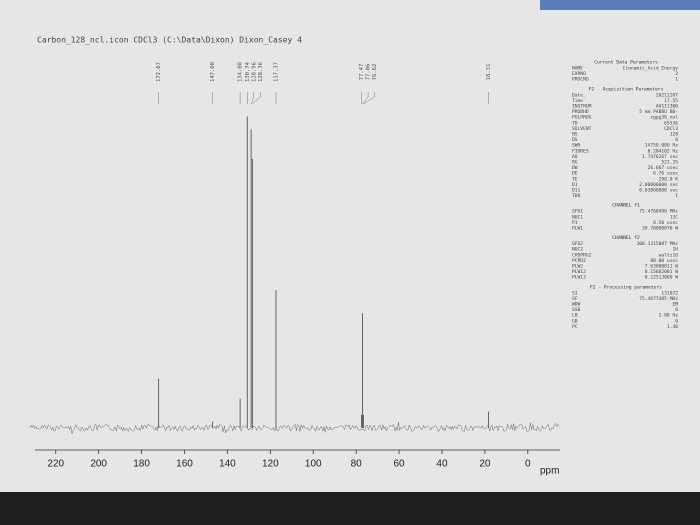 The image size is (700, 525). What do you see at coordinates (661, 267) in the screenshot?
I see `param-value: 7.63000011 W` at bounding box center [661, 267].